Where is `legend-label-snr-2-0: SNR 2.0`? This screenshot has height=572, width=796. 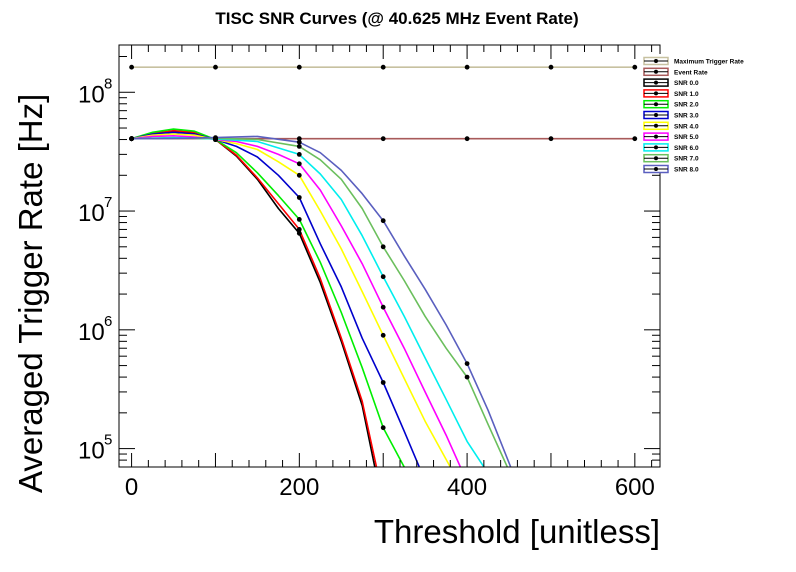
legend-label-snr-2-0: SNR 2.0 is located at coordinates (686, 105).